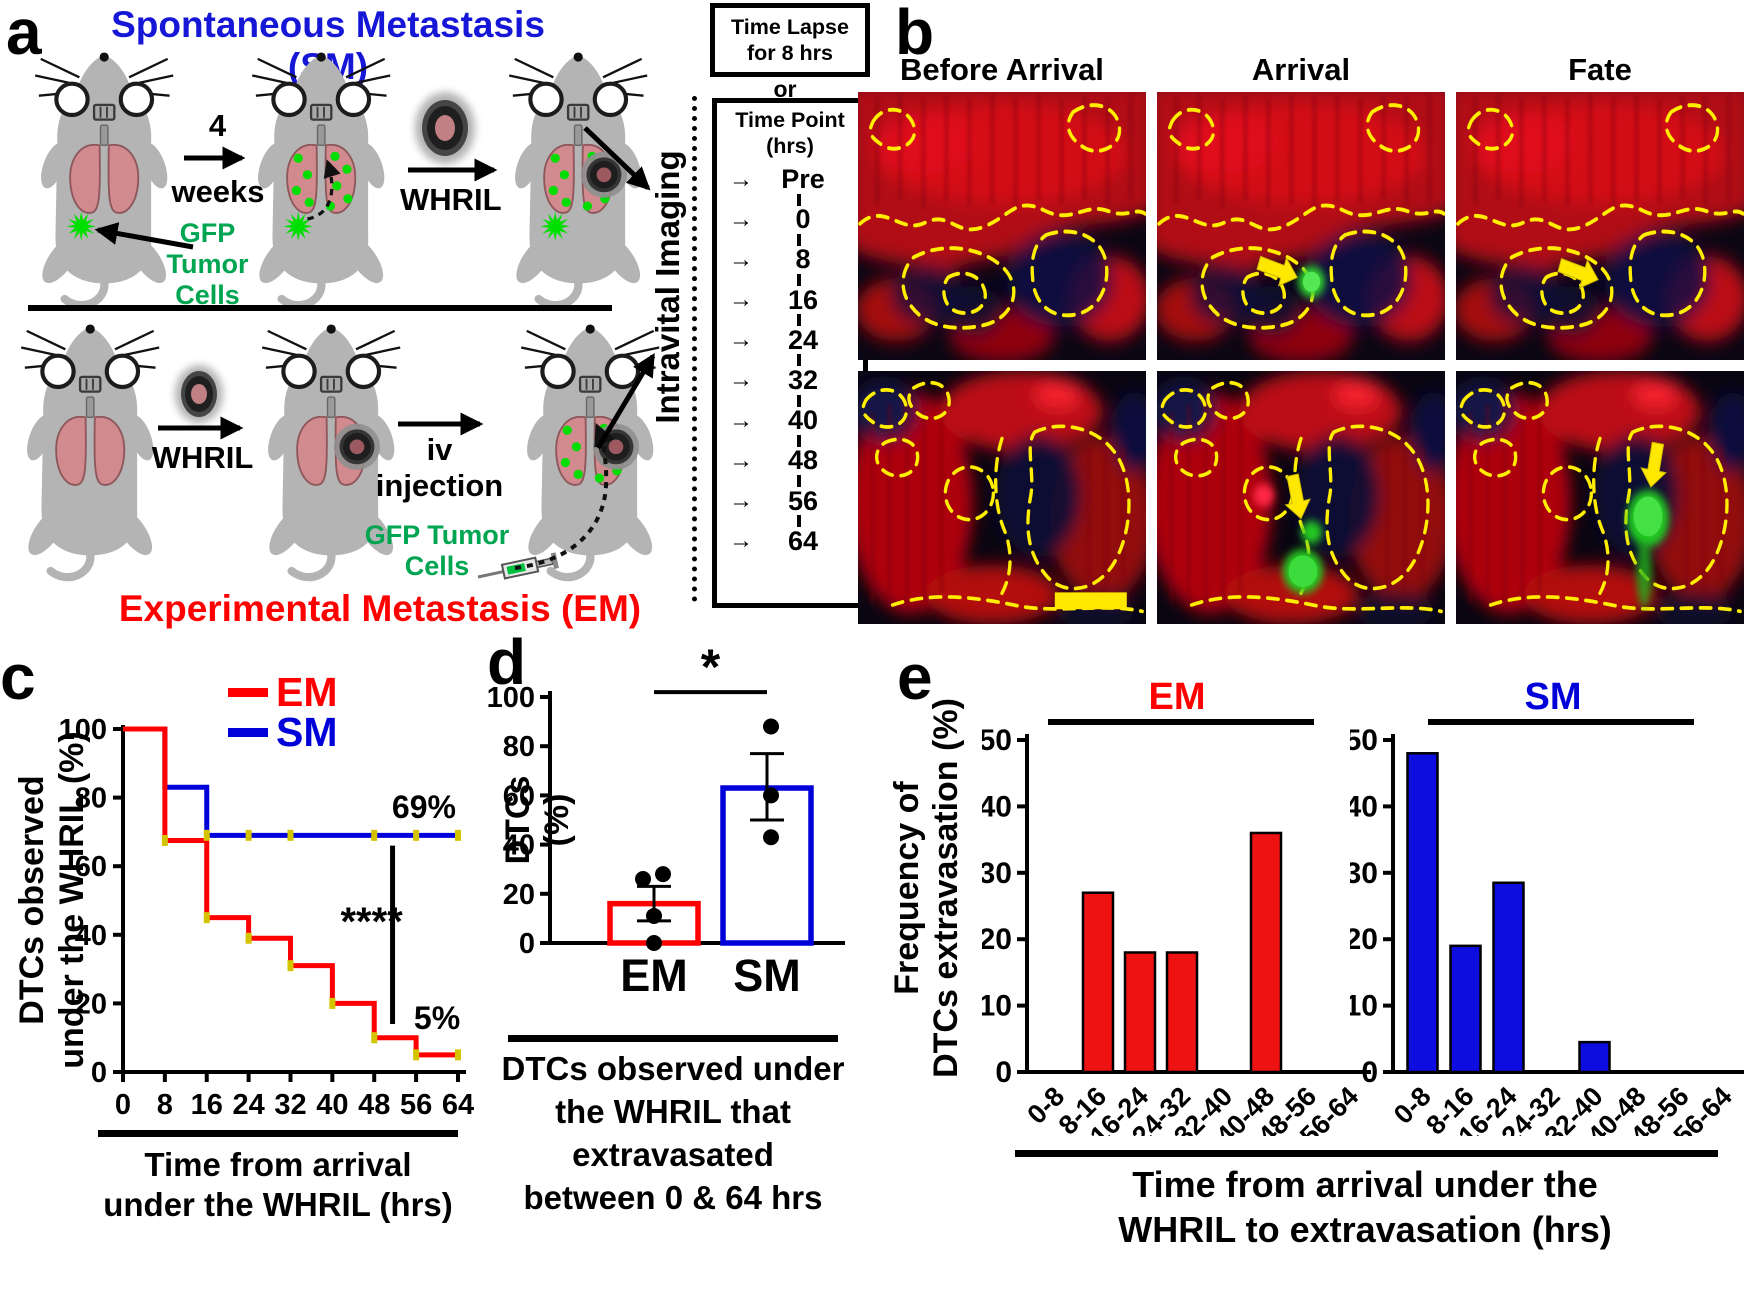 The image size is (1744, 1300). I want to click on or-label: or, so click(785, 89).